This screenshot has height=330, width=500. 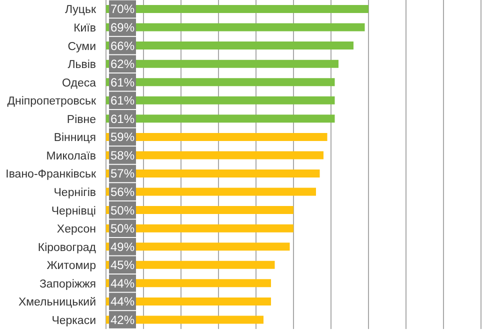 What do you see at coordinates (80, 10) in the screenshot?
I see `y-tick-label: Луцьк` at bounding box center [80, 10].